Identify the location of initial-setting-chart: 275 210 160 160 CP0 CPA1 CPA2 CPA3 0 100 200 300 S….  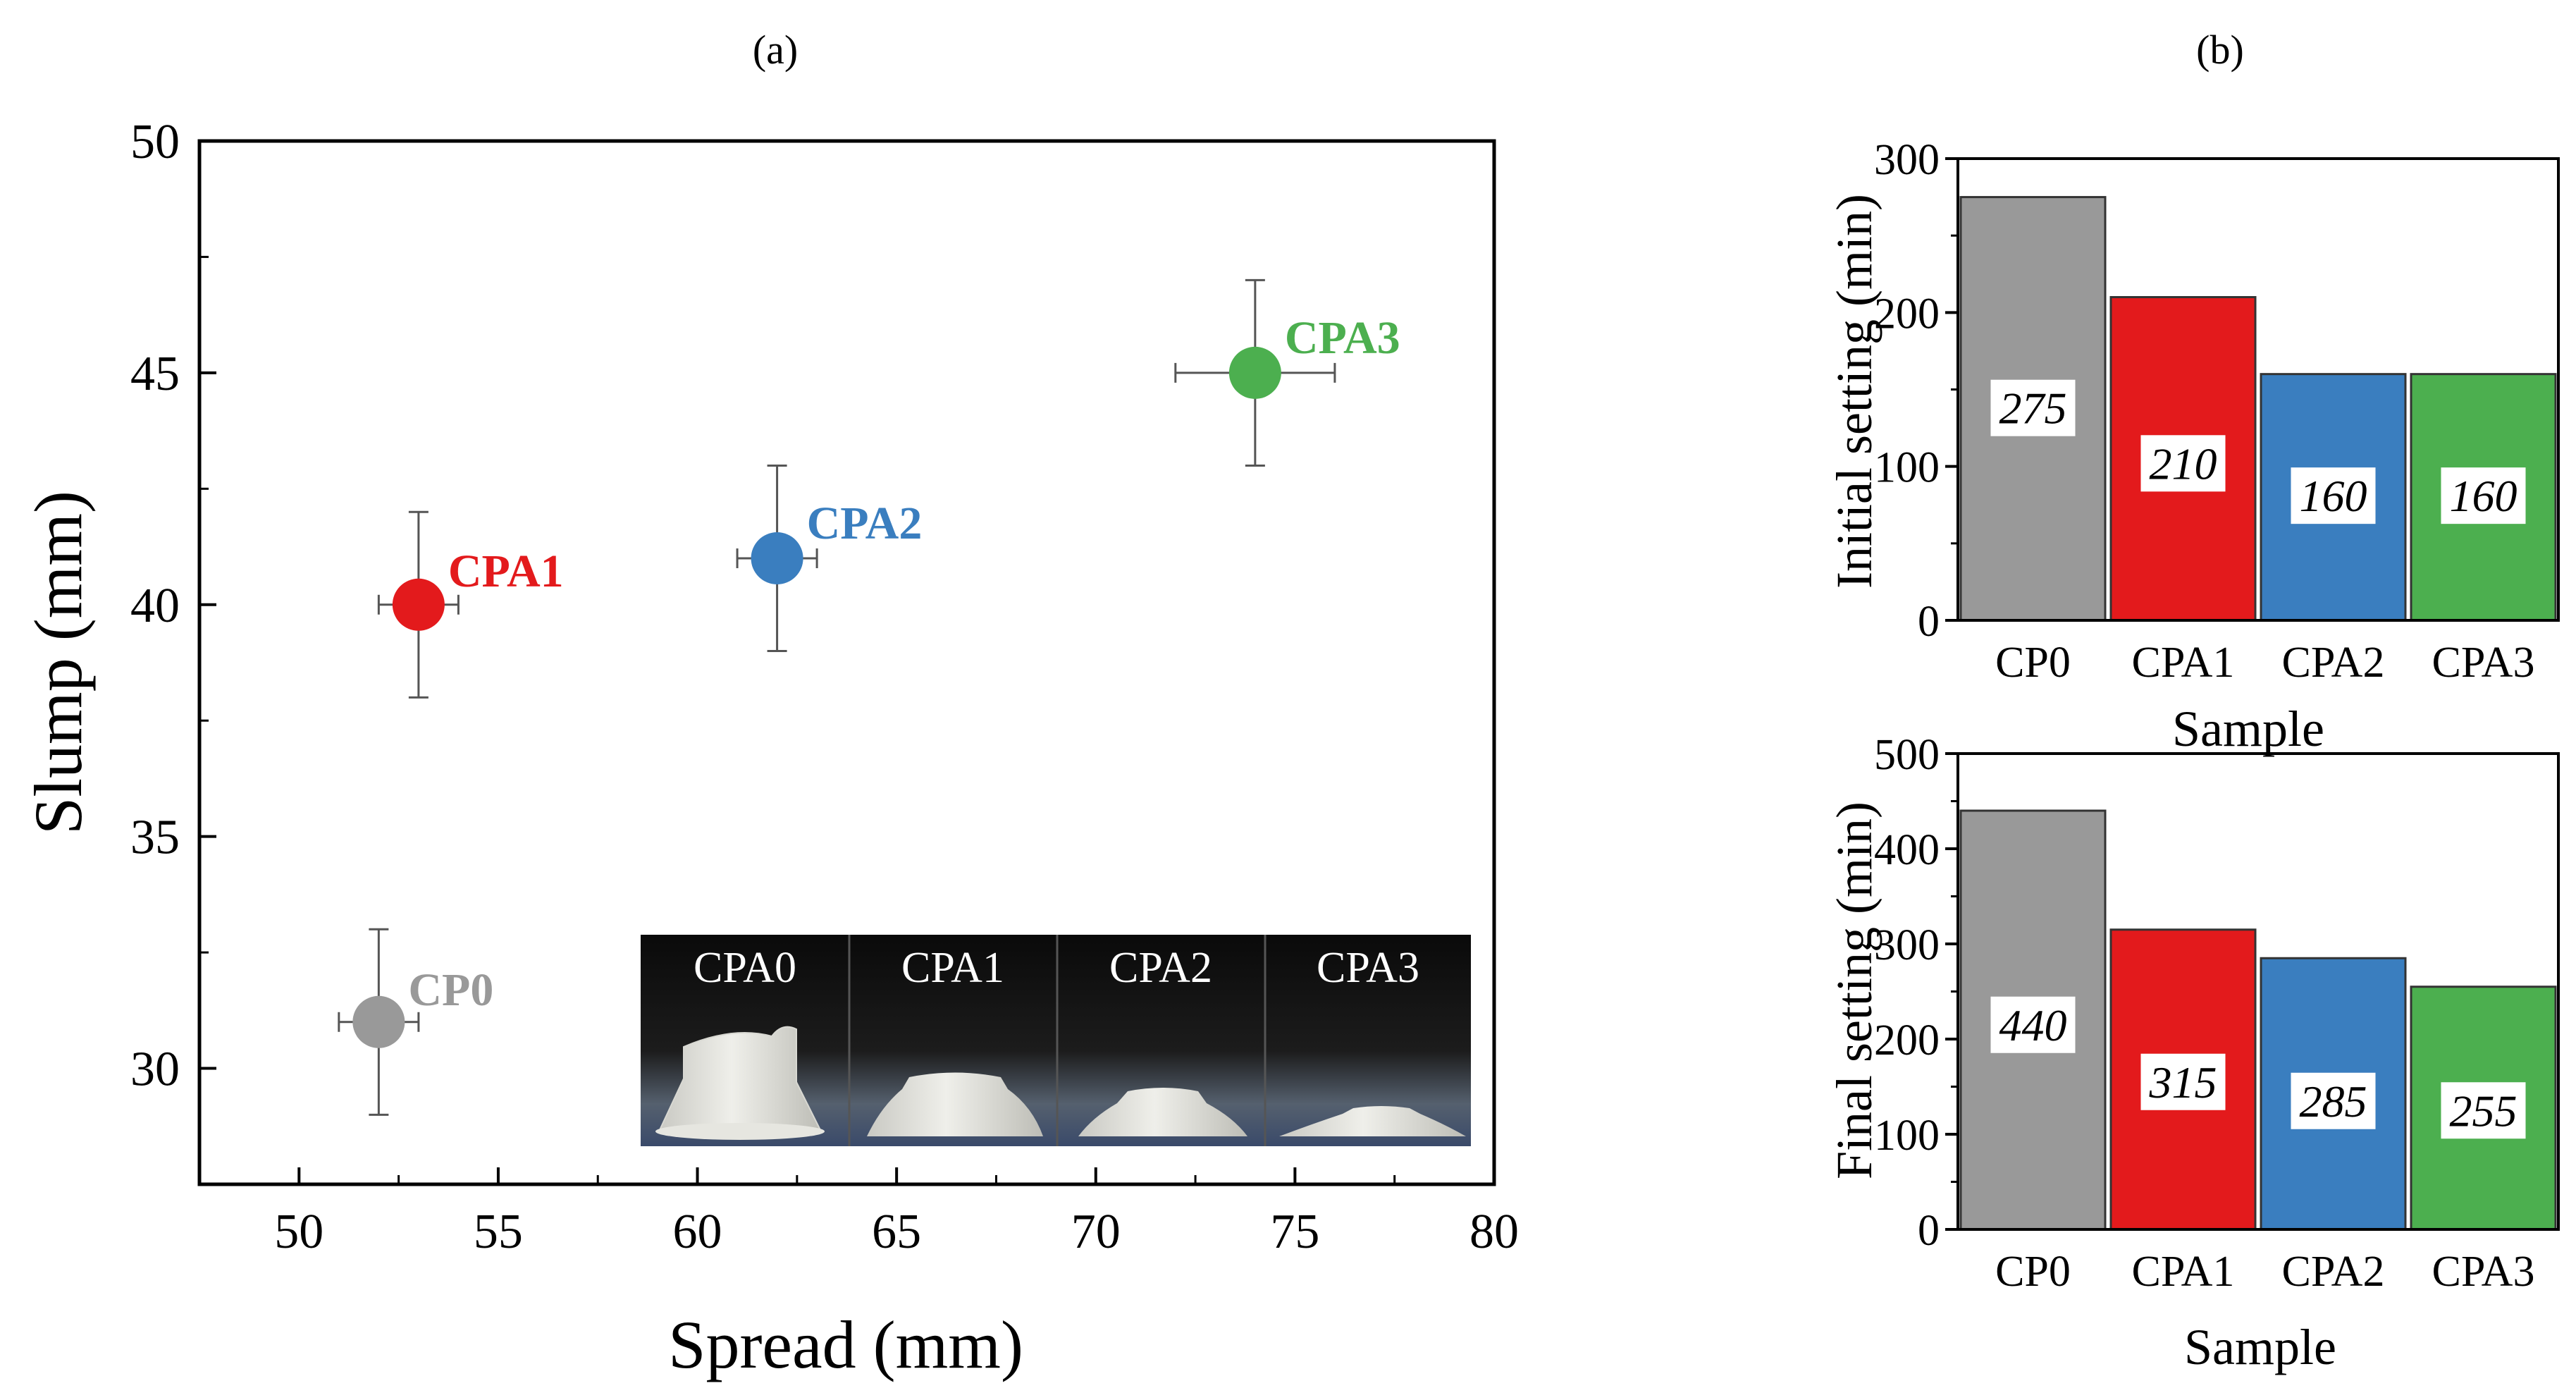
(2193, 447).